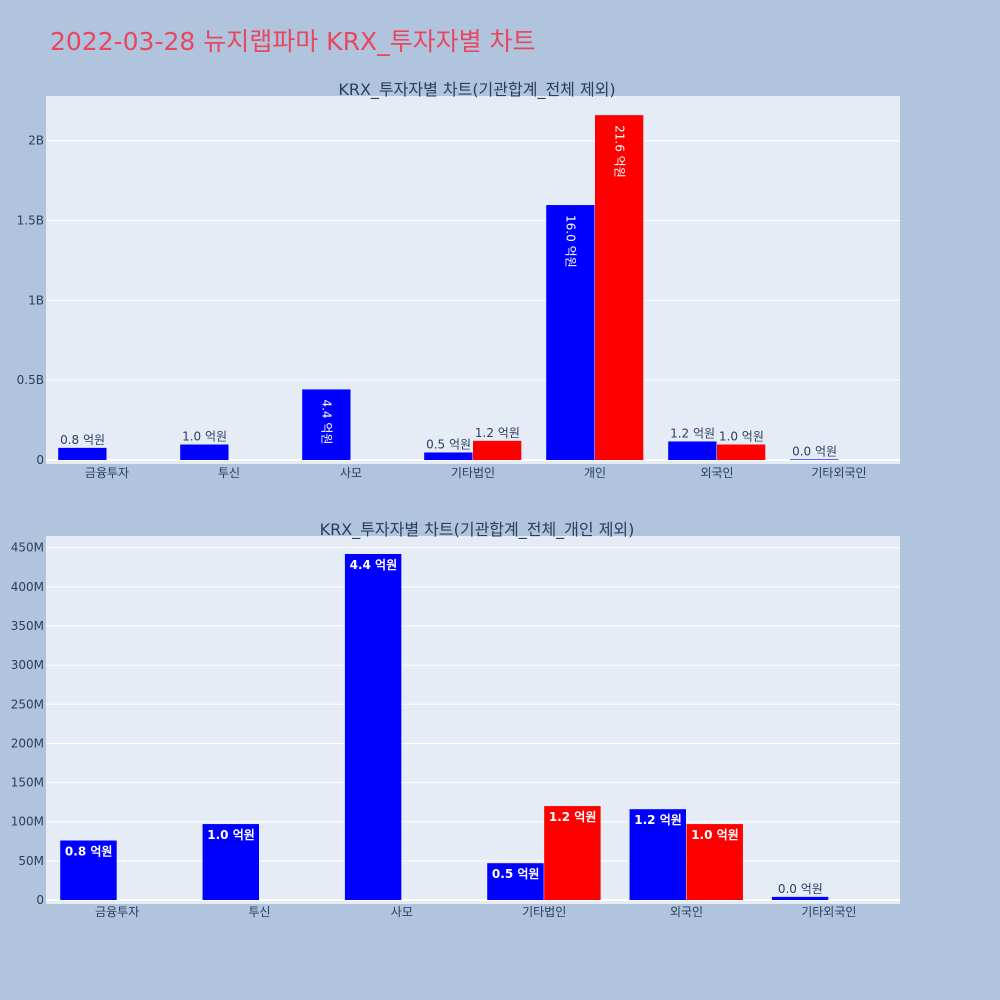  What do you see at coordinates (30, 221) in the screenshot?
I see `y-tick-label: 1.5B` at bounding box center [30, 221].